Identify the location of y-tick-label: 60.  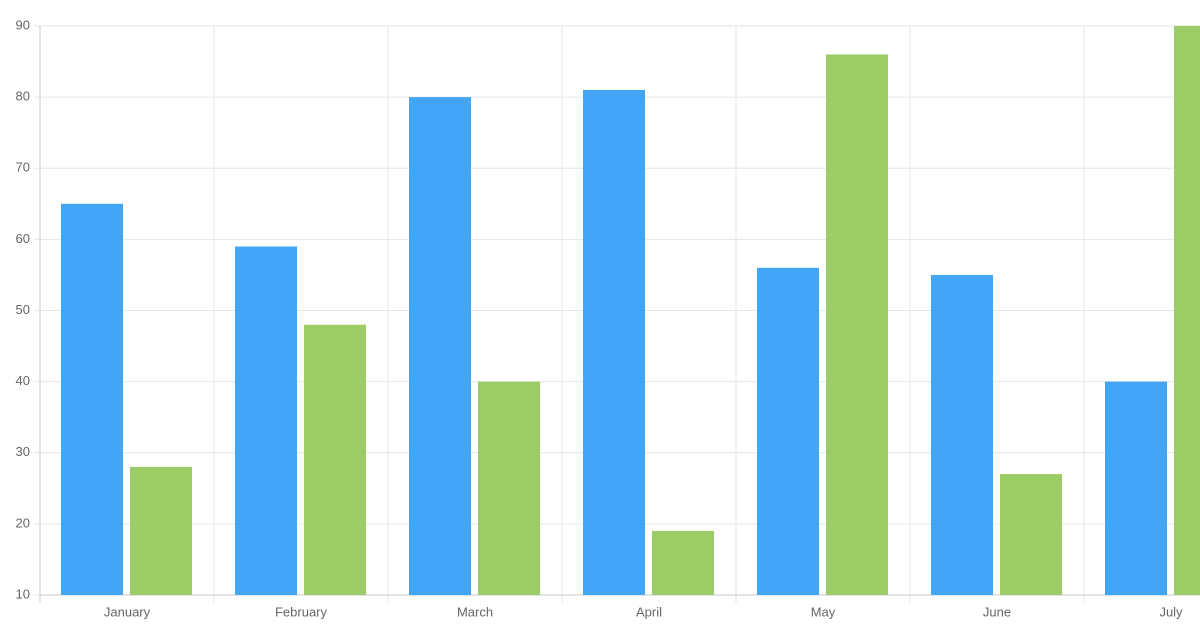
(23, 238).